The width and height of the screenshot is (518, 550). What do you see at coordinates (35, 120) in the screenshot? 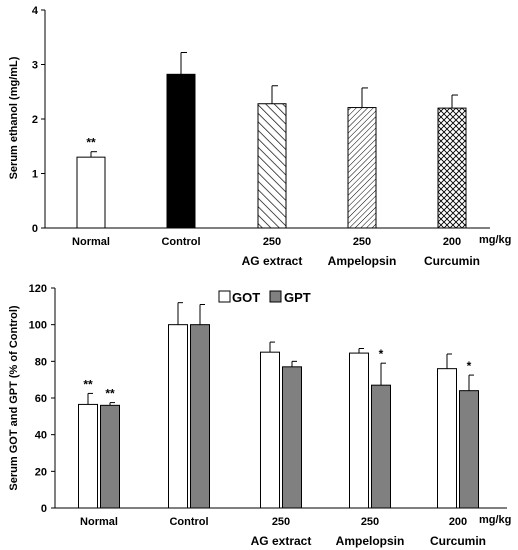
I see `ethanol-y-tick-label: 2` at bounding box center [35, 120].